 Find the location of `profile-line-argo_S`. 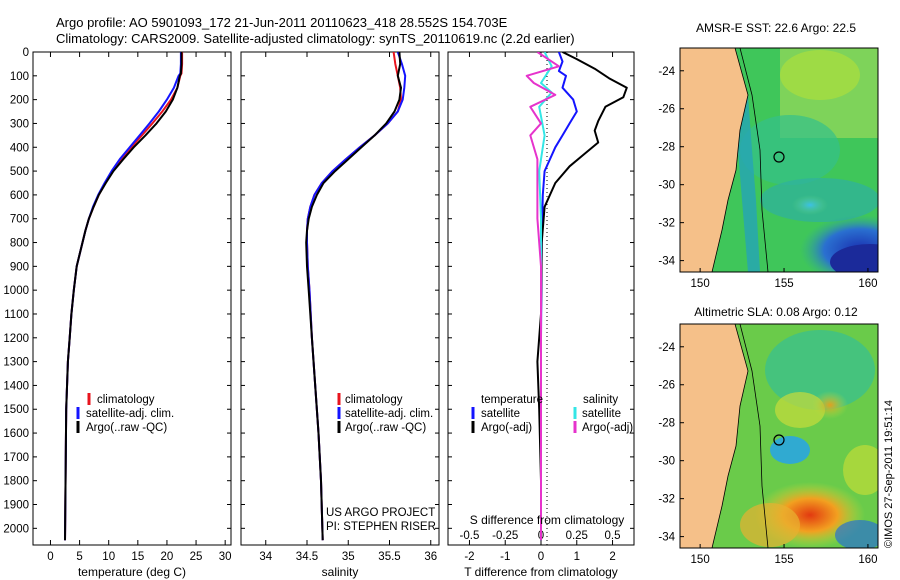

profile-line-argo_S is located at coordinates (542, 296).